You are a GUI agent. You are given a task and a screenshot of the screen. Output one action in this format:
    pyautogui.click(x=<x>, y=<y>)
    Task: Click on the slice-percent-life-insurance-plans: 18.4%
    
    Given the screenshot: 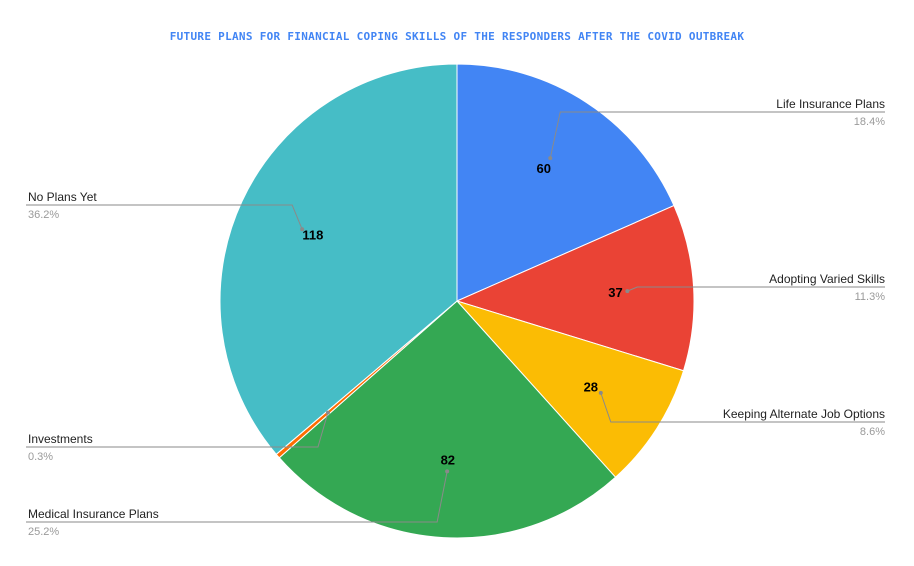 What is the action you would take?
    pyautogui.click(x=869, y=122)
    